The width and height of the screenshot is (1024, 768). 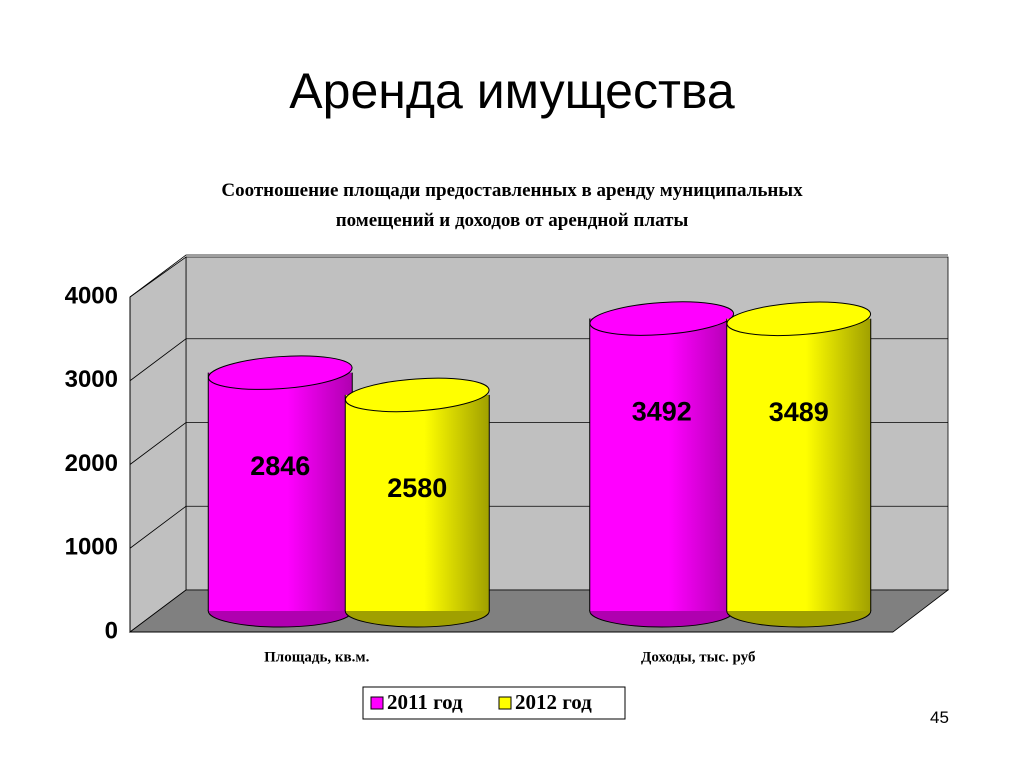 What do you see at coordinates (417, 488) in the screenshot?
I see `data-label: 2580` at bounding box center [417, 488].